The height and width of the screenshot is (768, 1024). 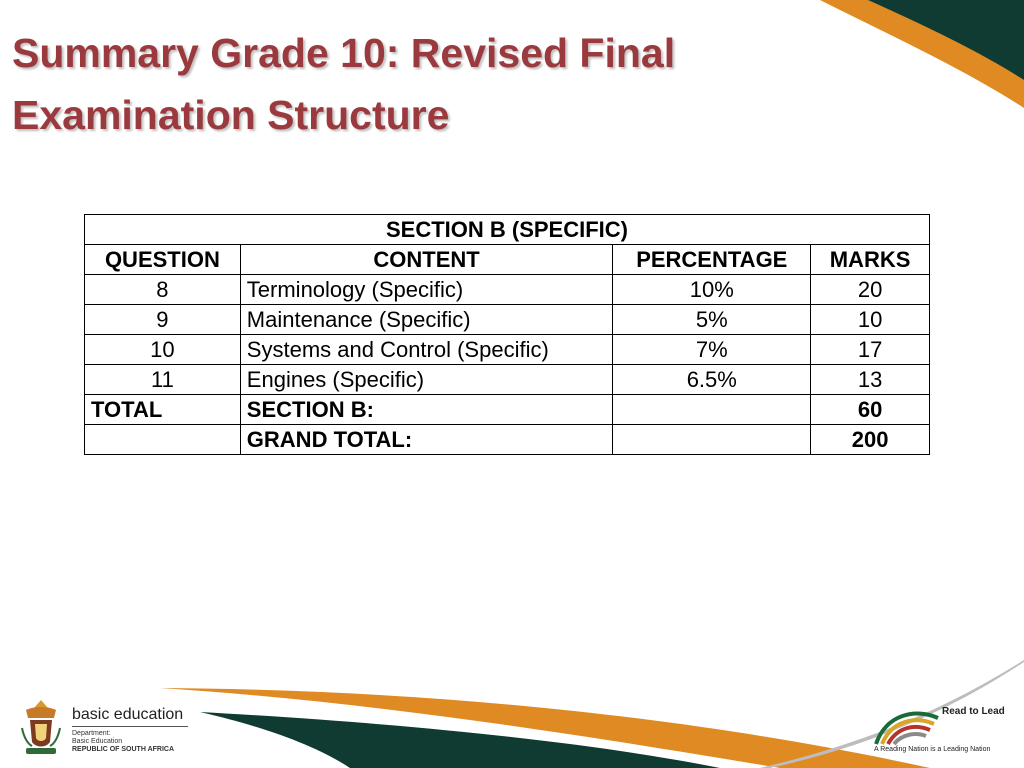 What do you see at coordinates (231, 115) in the screenshot?
I see `page-title-line-2: Examination Structure` at bounding box center [231, 115].